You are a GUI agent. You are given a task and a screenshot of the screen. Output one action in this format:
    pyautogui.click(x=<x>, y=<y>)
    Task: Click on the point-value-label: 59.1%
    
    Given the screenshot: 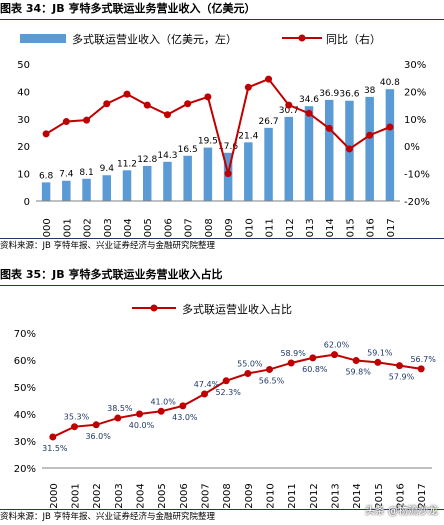 What is the action you would take?
    pyautogui.click(x=380, y=352)
    